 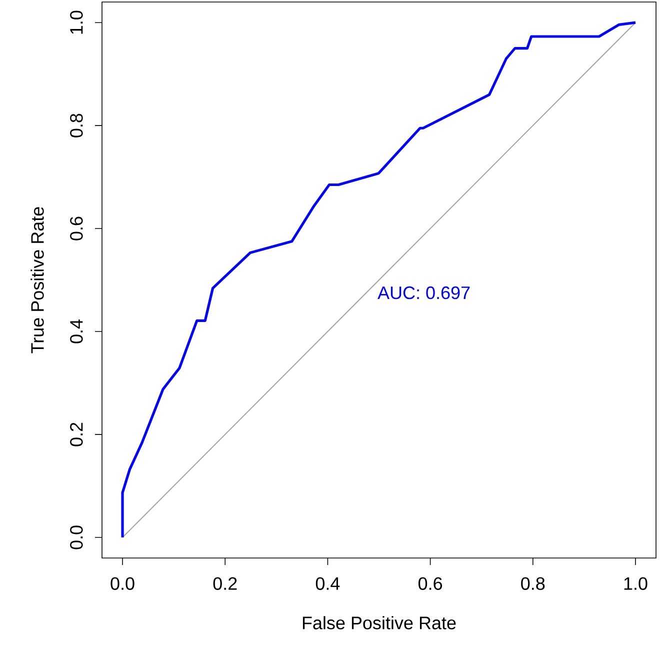 I want to click on x-tick-label: 0.2, so click(x=225, y=583).